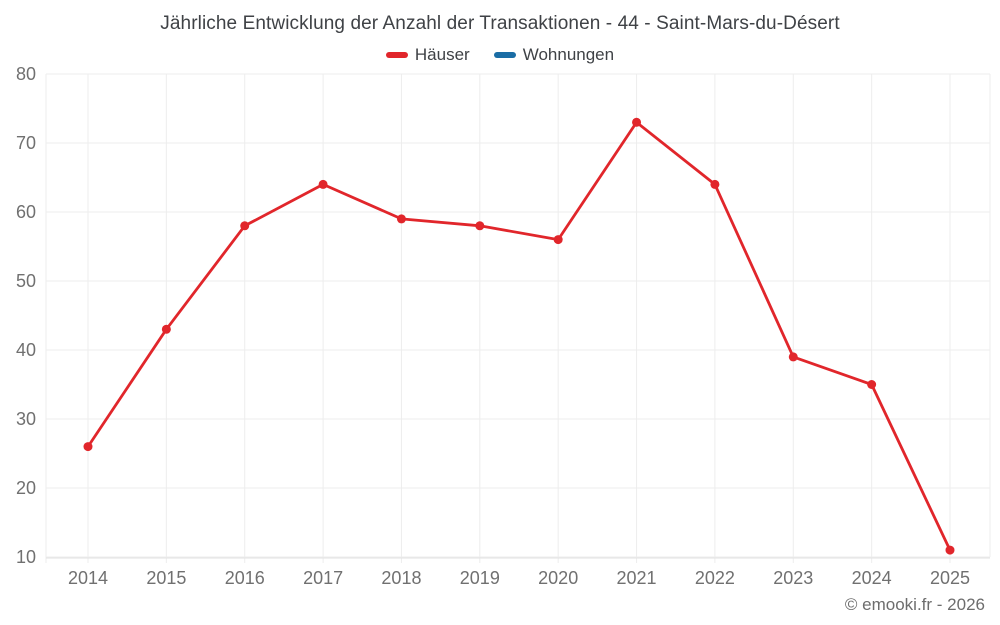 This screenshot has height=625, width=1000. I want to click on x-axis-tick-label: 2018, so click(401, 578).